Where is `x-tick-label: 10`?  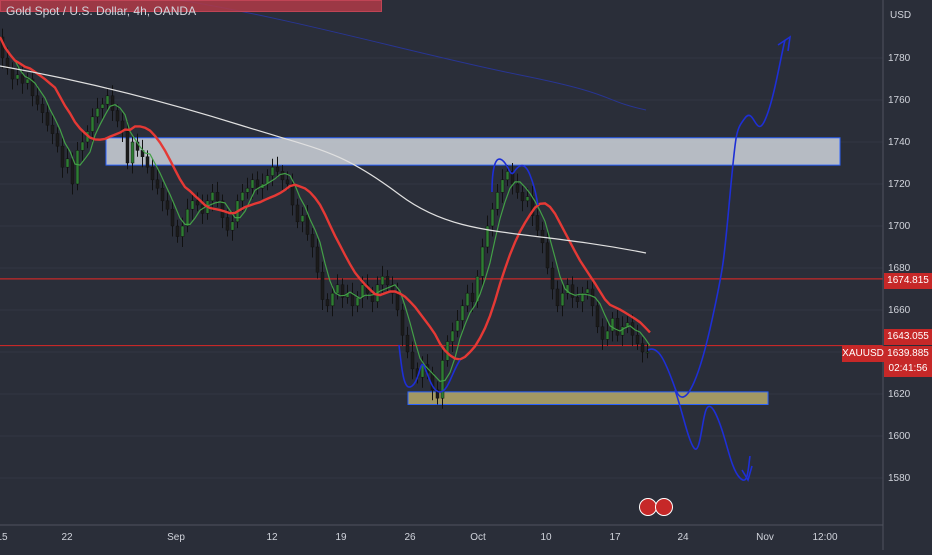 x-tick-label: 10 is located at coordinates (546, 537).